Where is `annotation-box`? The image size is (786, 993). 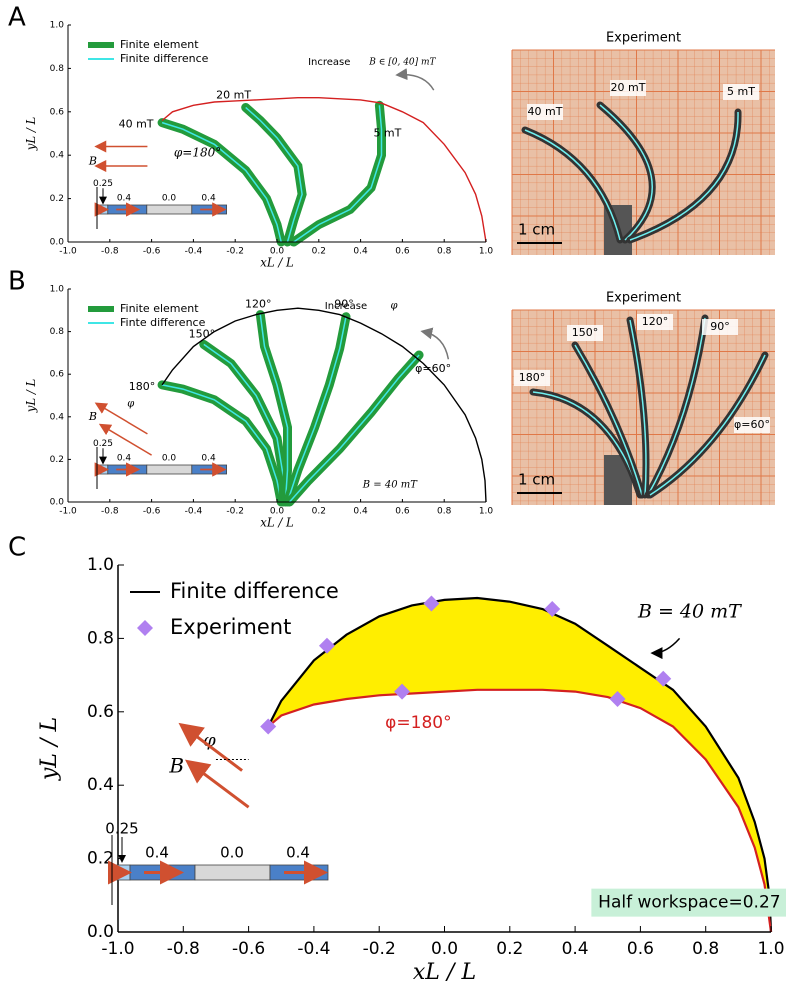 annotation-box is located at coordinates (688, 902).